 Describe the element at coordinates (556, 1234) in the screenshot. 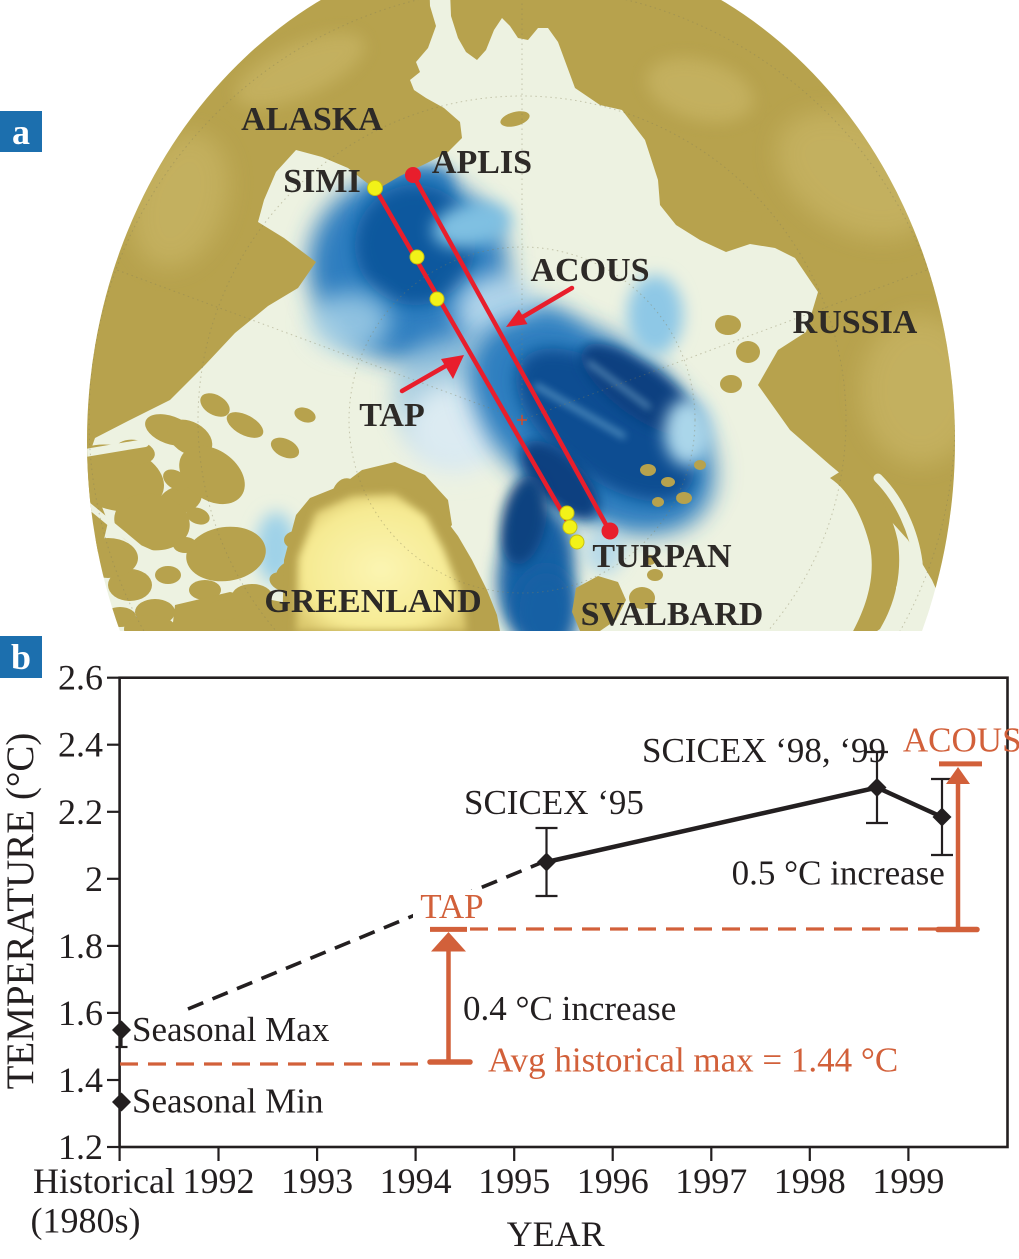

I see `svg-text: YEAR` at that location.